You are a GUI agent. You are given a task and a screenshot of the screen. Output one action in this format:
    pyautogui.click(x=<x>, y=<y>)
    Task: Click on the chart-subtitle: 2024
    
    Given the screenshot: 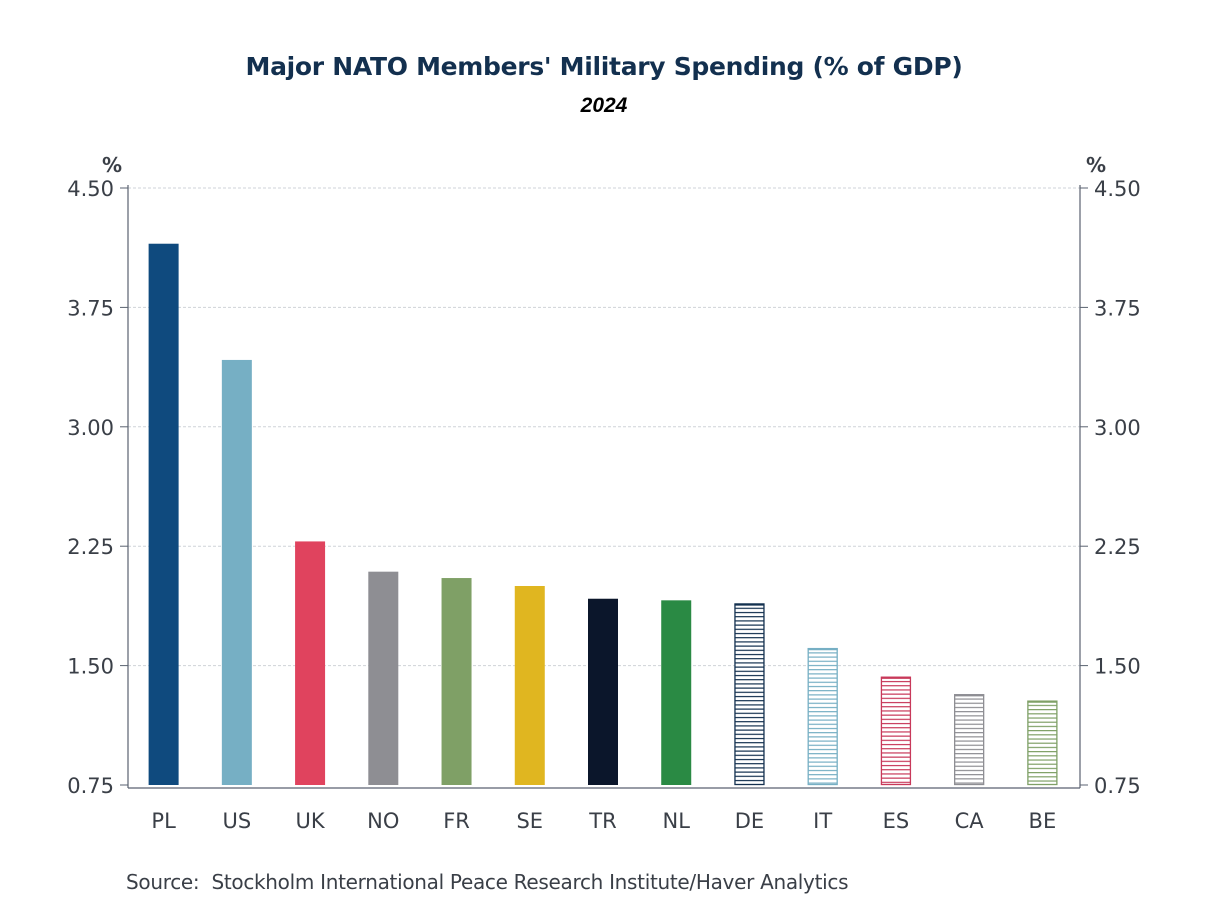 What is the action you would take?
    pyautogui.click(x=604, y=105)
    